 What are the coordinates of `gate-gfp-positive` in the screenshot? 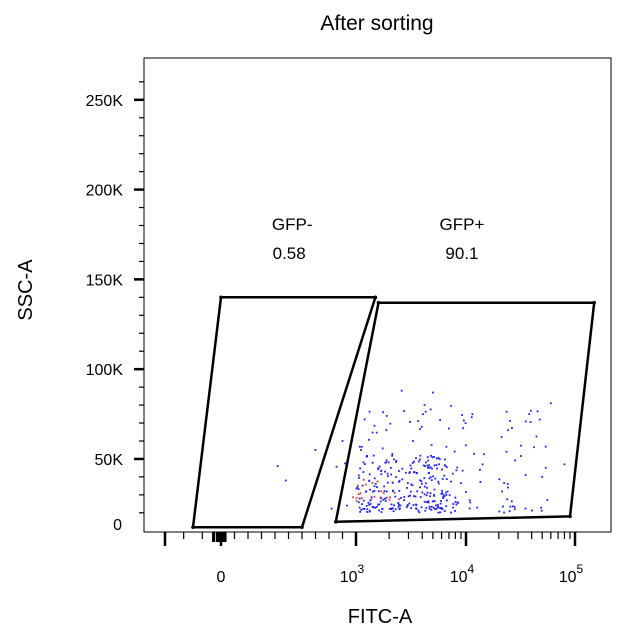 It's located at (465, 412).